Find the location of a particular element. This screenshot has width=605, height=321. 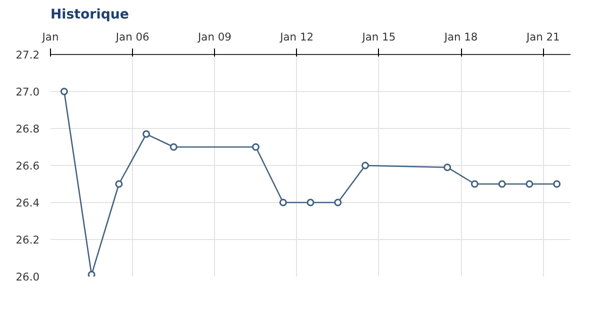

x-tick-label: Jan 06 is located at coordinates (132, 37).